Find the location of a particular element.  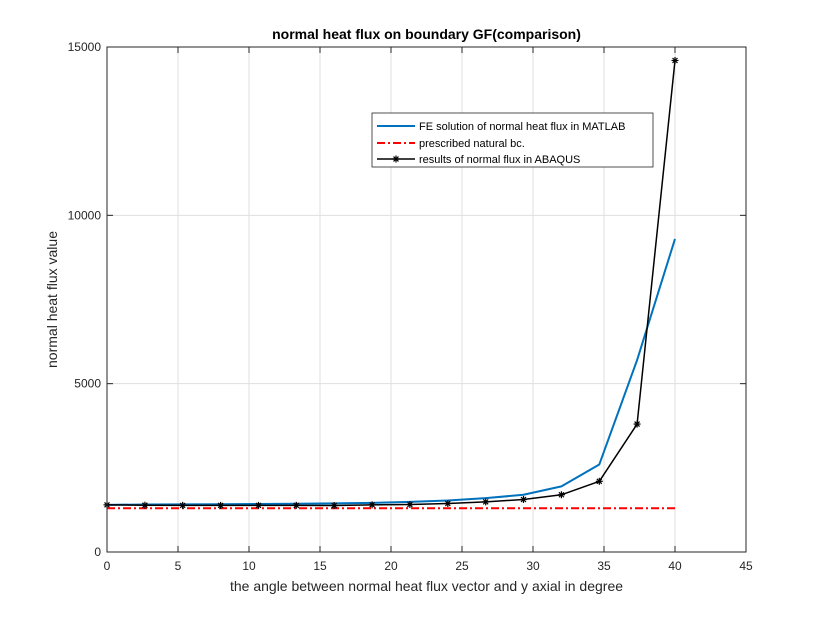

y-tick-label: 10000 is located at coordinates (85, 215).